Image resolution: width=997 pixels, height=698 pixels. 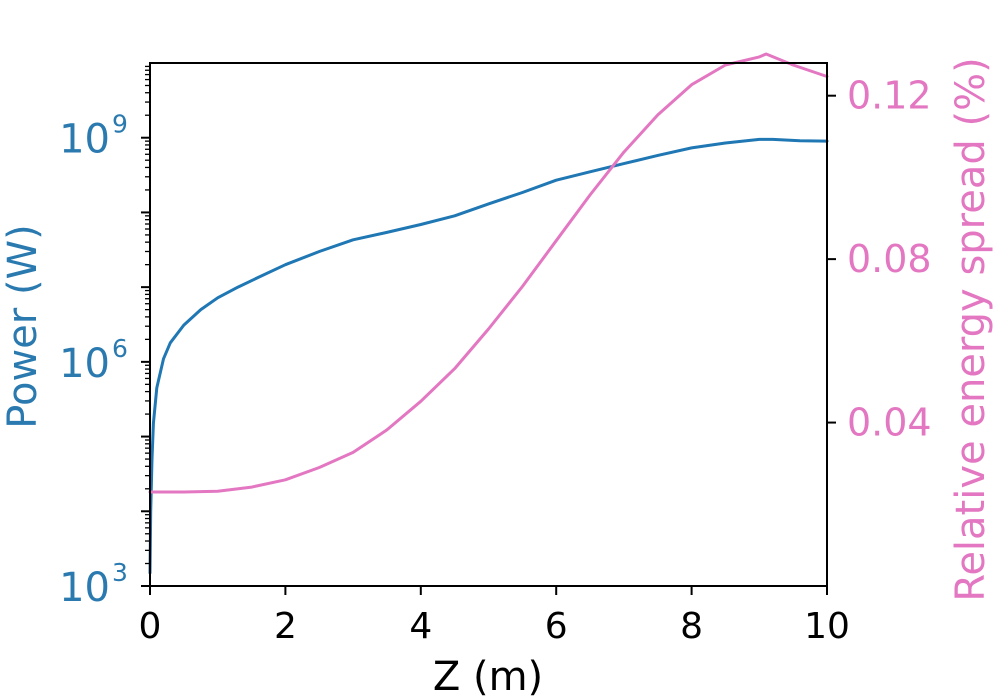 What do you see at coordinates (889, 259) in the screenshot?
I see `right-tick-label: 0.08` at bounding box center [889, 259].